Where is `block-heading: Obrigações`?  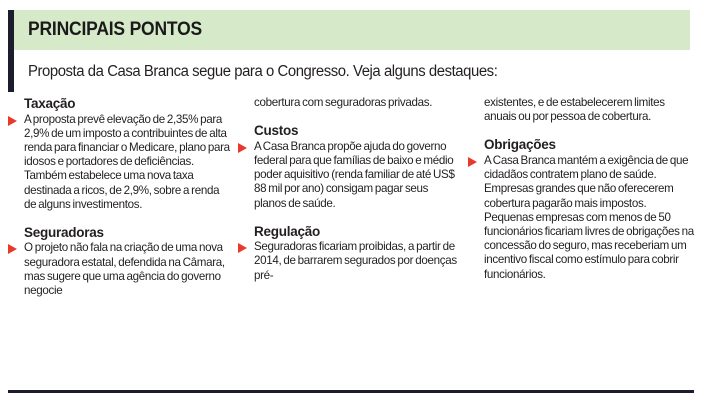 block-heading: Obrigações is located at coordinates (520, 145).